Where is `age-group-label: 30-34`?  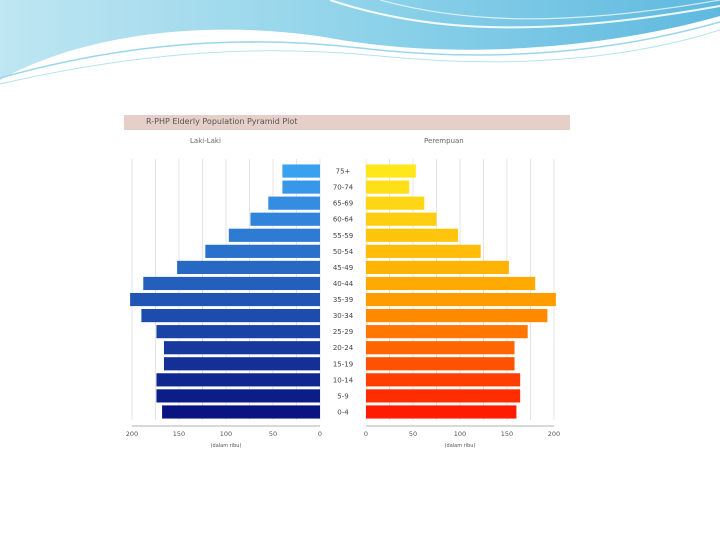
age-group-label: 30-34 is located at coordinates (343, 316).